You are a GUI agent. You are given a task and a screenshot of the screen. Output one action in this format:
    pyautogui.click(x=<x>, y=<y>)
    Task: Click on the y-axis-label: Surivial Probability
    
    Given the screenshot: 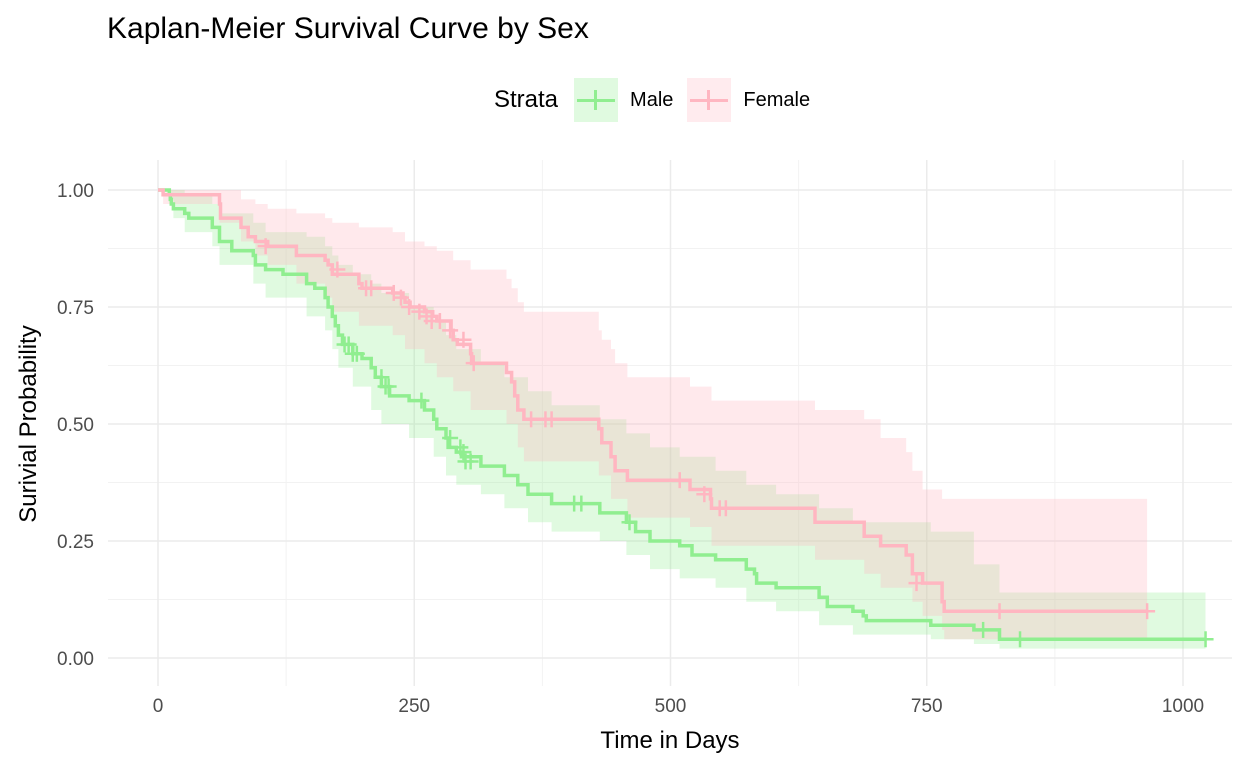 What is the action you would take?
    pyautogui.click(x=28, y=423)
    